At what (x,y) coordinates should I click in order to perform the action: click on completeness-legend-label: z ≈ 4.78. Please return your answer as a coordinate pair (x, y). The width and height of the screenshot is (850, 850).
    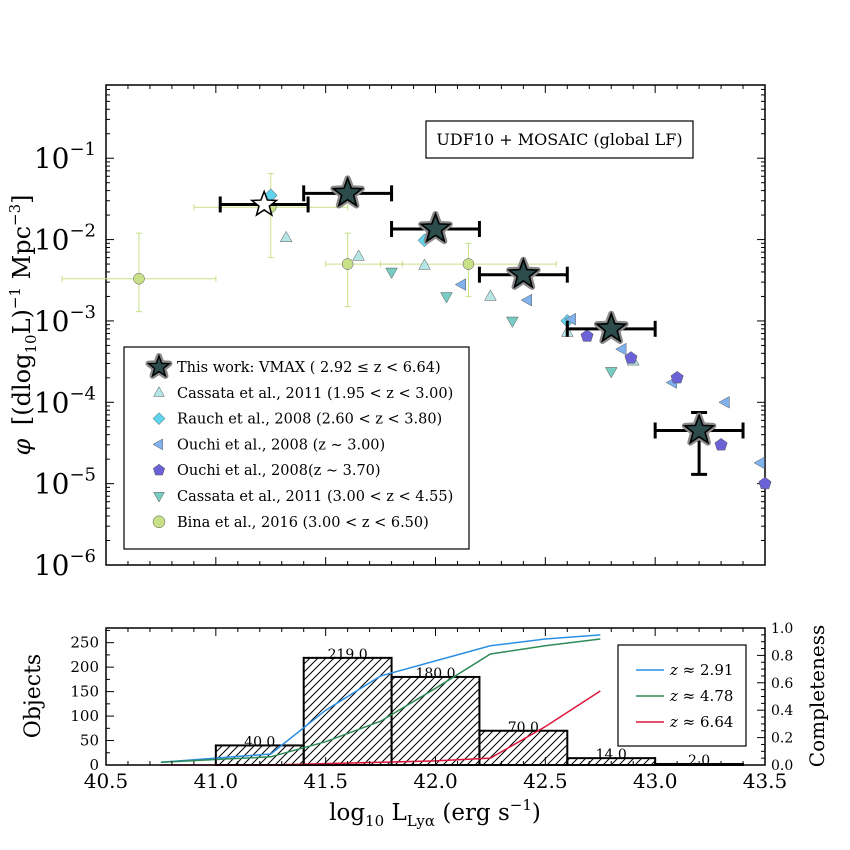
    Looking at the image, I should click on (701, 696).